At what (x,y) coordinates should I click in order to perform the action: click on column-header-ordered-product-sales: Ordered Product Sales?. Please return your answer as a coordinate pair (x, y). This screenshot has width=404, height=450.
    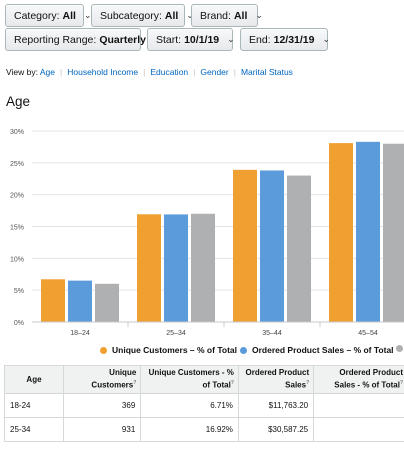
    Looking at the image, I should click on (276, 379).